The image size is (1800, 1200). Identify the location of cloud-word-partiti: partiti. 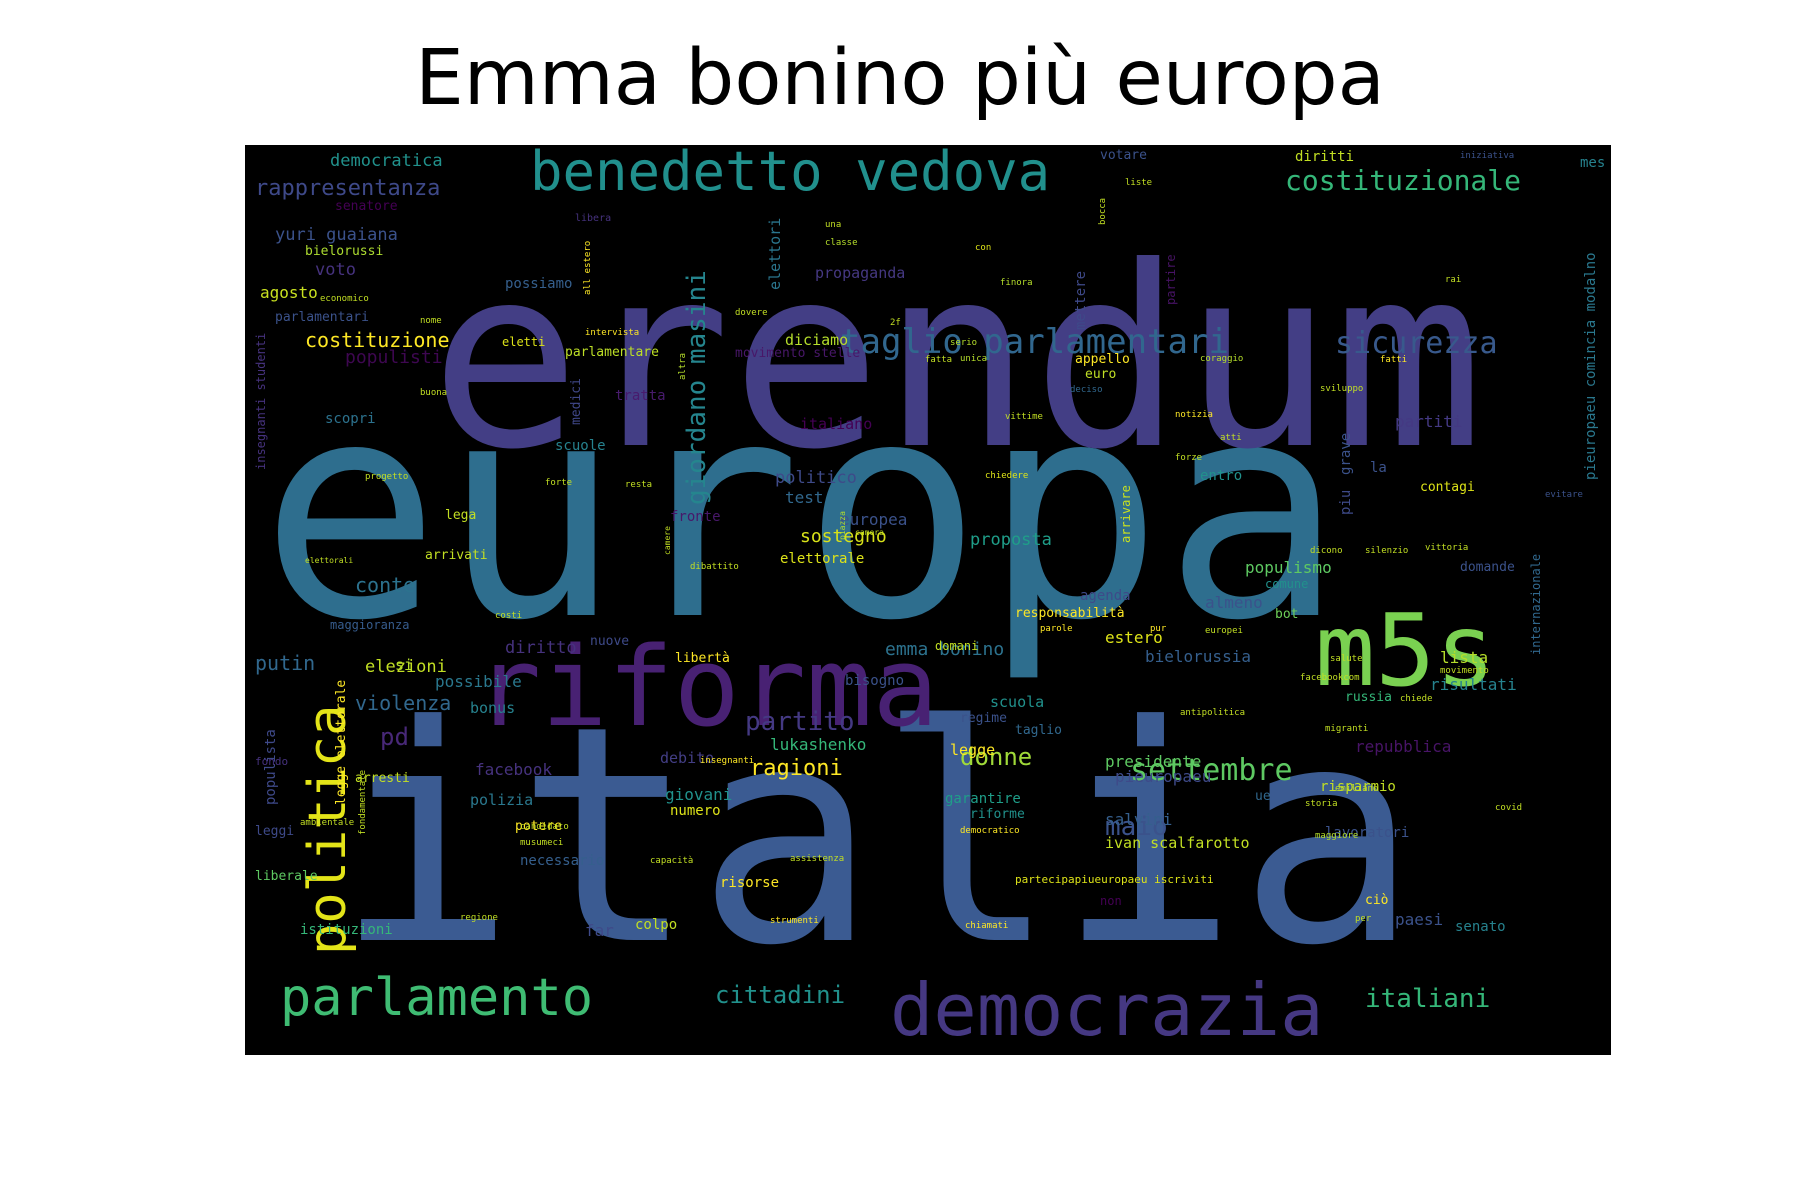
(1428, 421).